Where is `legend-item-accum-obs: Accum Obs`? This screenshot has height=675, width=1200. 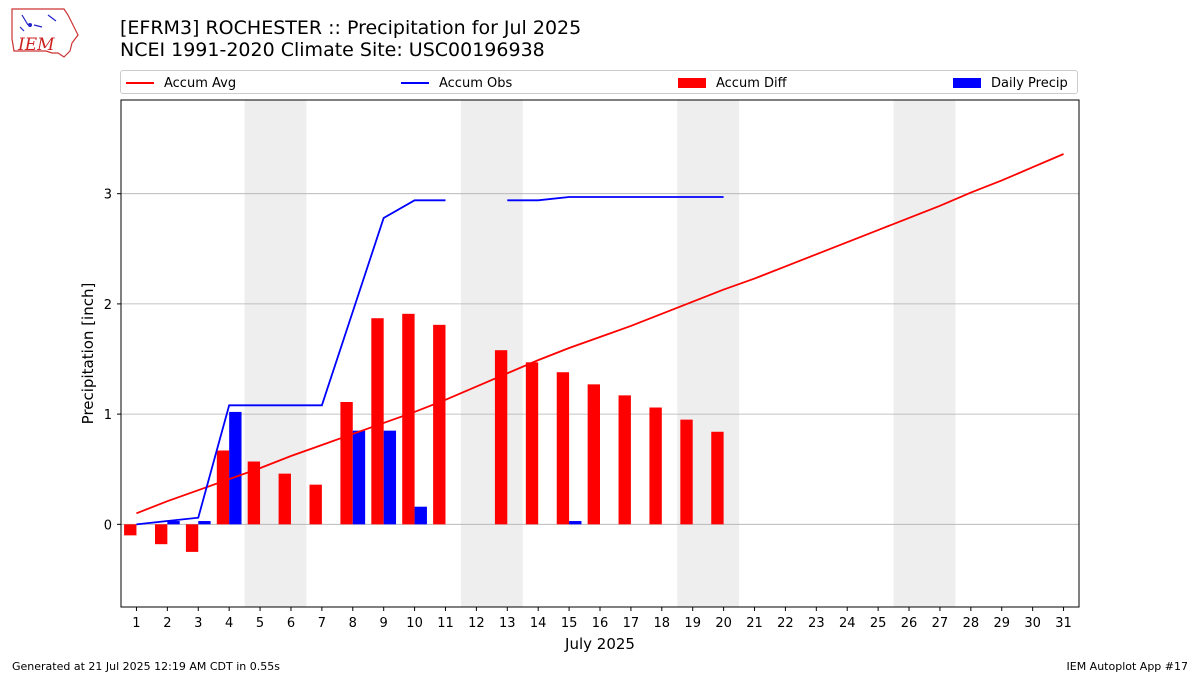 legend-item-accum-obs: Accum Obs is located at coordinates (456, 83).